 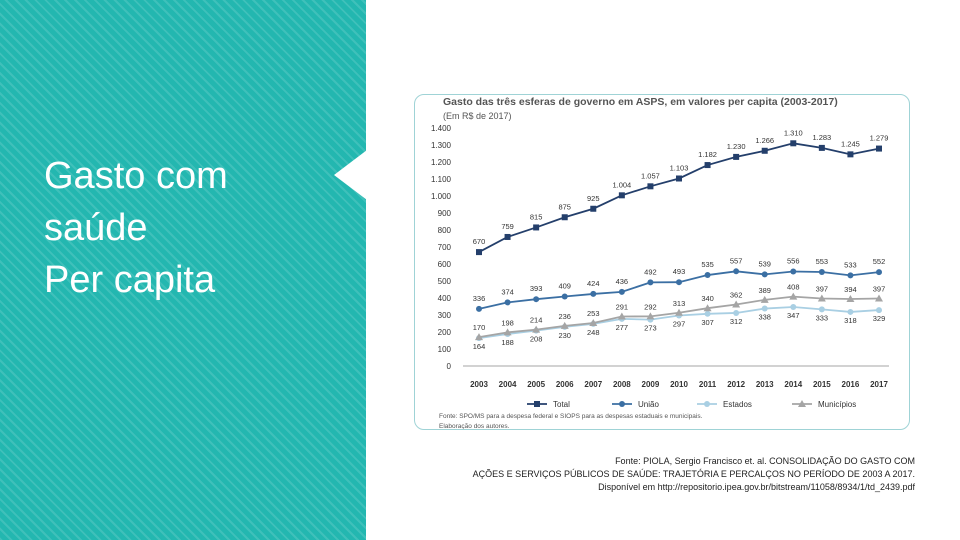 I want to click on x-tick-label: 2008, so click(x=622, y=384).